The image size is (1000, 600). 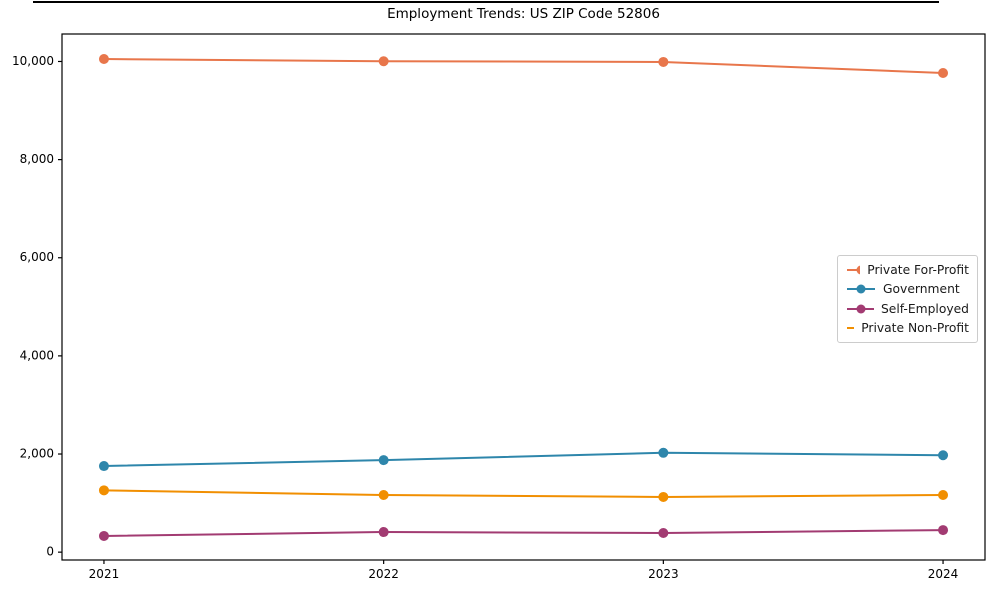 What do you see at coordinates (523, 533) in the screenshot?
I see `series-line-self-employed` at bounding box center [523, 533].